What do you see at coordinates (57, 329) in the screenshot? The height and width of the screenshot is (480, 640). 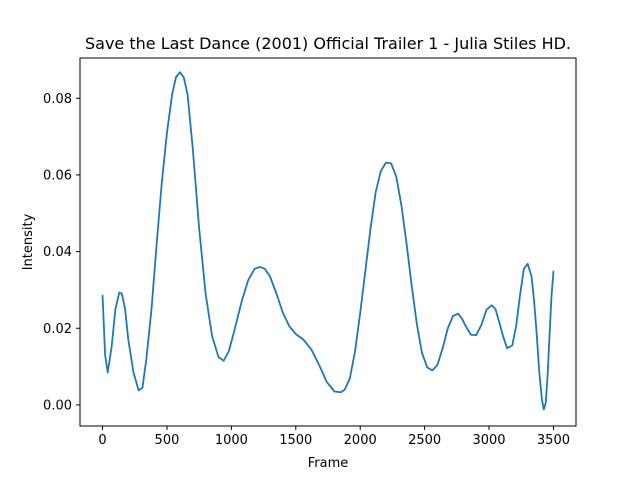 I see `y-tick-label: 0.02` at bounding box center [57, 329].